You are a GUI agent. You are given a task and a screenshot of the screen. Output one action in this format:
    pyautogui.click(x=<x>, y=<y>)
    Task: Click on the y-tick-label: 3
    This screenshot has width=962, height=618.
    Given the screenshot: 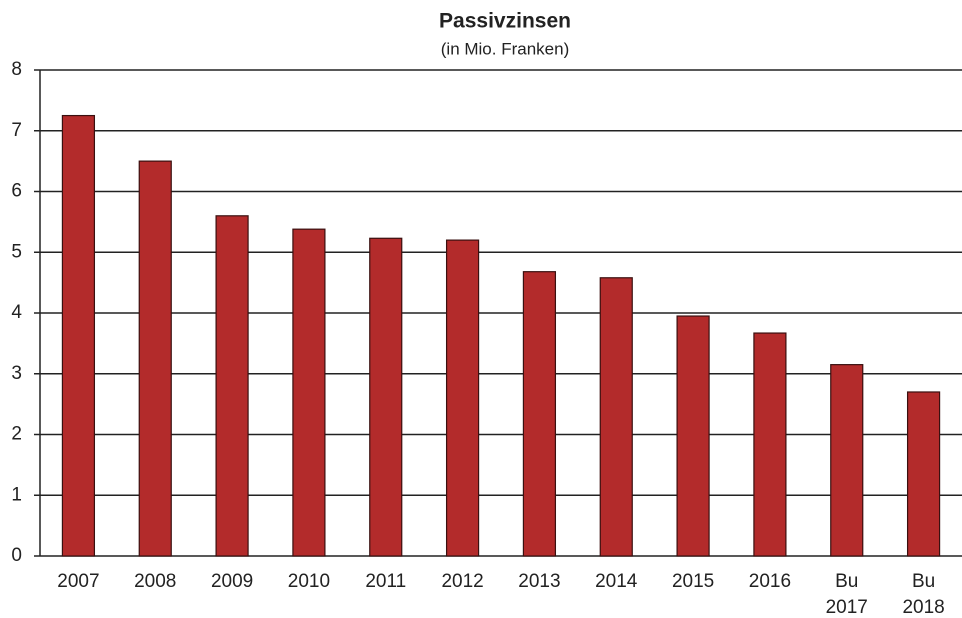 What is the action you would take?
    pyautogui.click(x=16, y=373)
    